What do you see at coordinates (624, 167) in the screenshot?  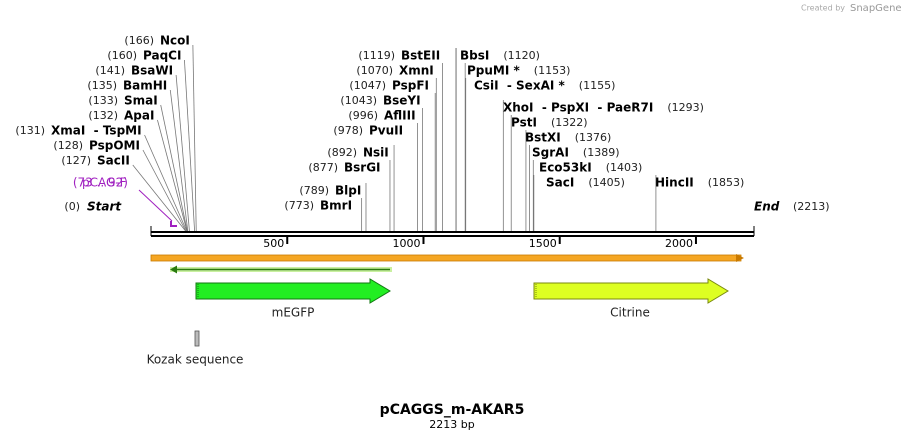 I see `enzyme-site: (1403)` at bounding box center [624, 167].